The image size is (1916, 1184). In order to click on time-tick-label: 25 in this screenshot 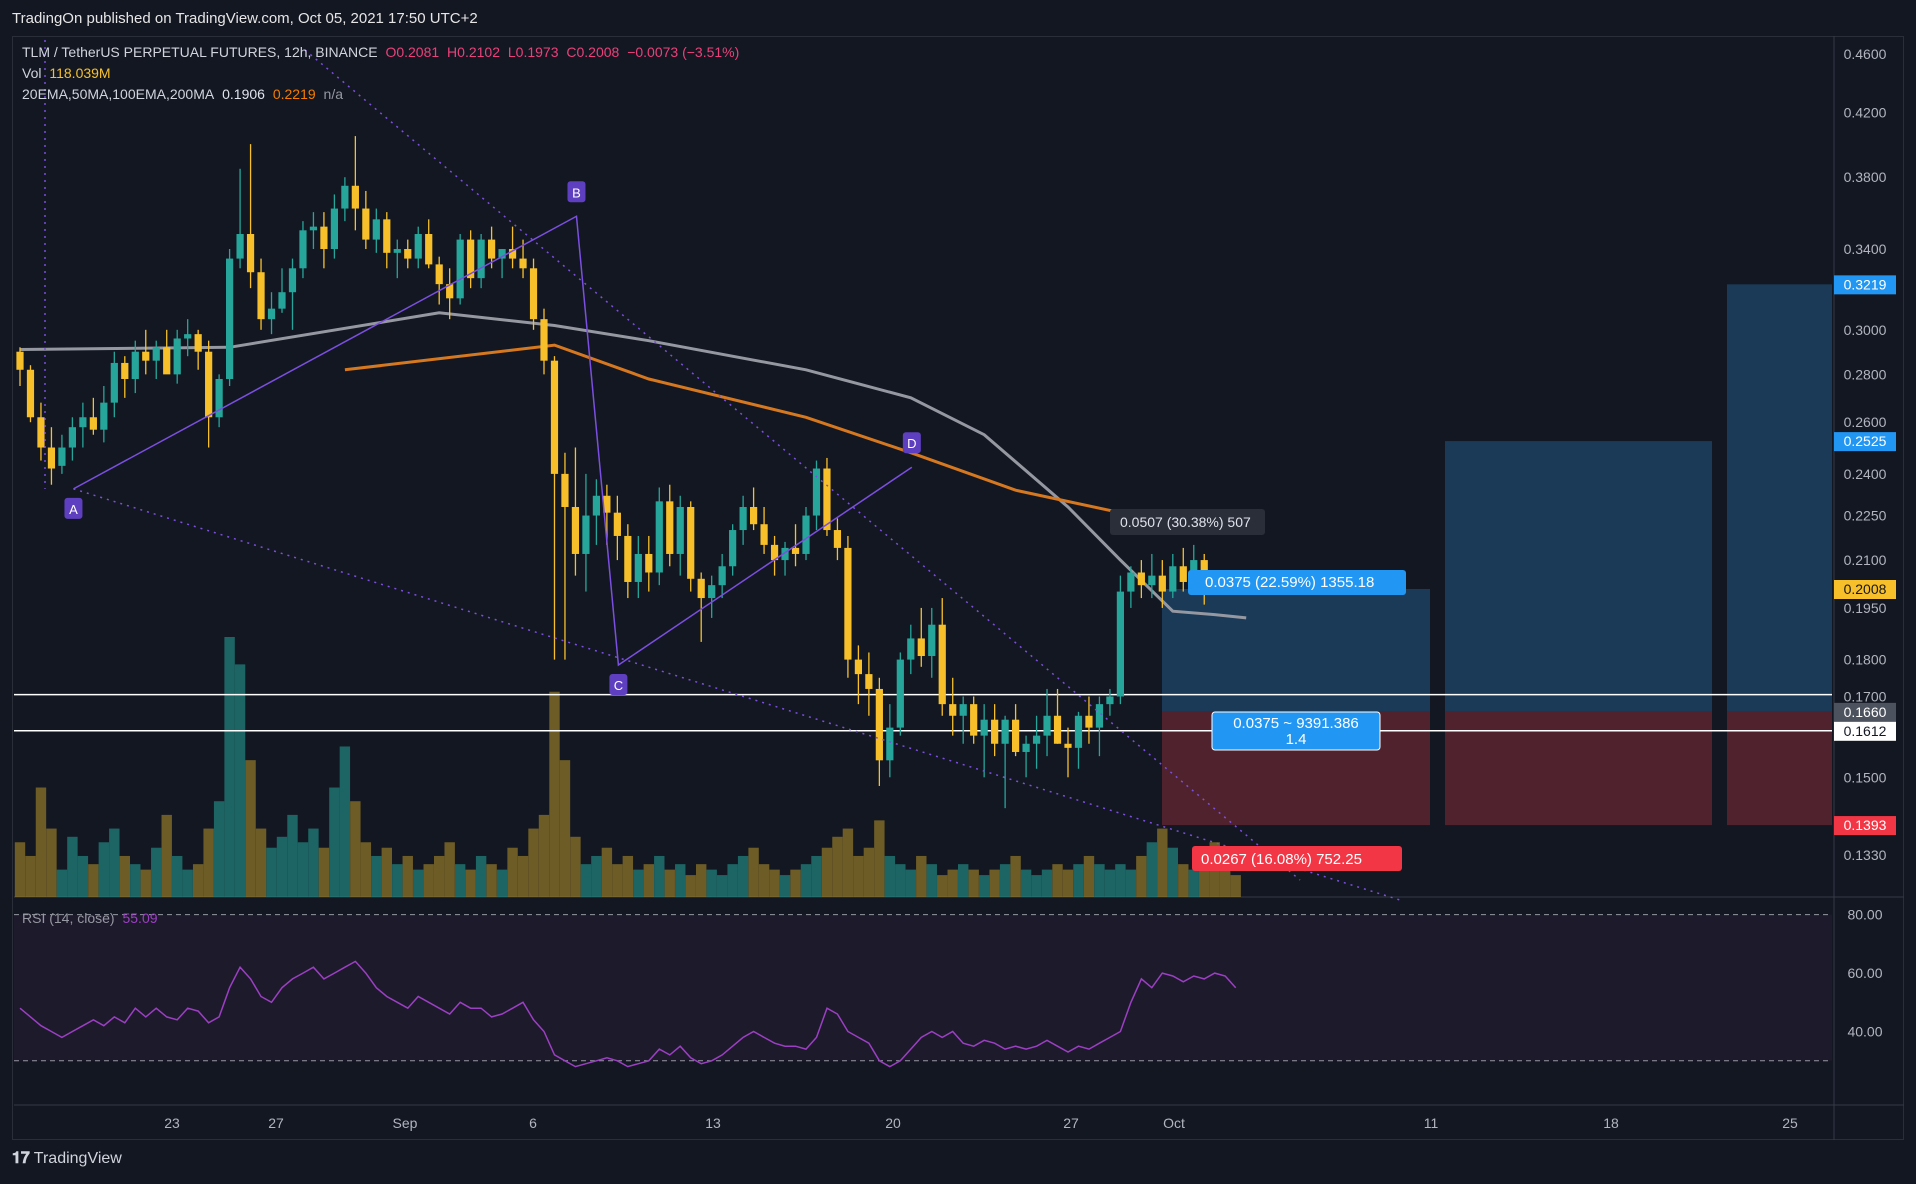, I will do `click(1790, 1123)`.